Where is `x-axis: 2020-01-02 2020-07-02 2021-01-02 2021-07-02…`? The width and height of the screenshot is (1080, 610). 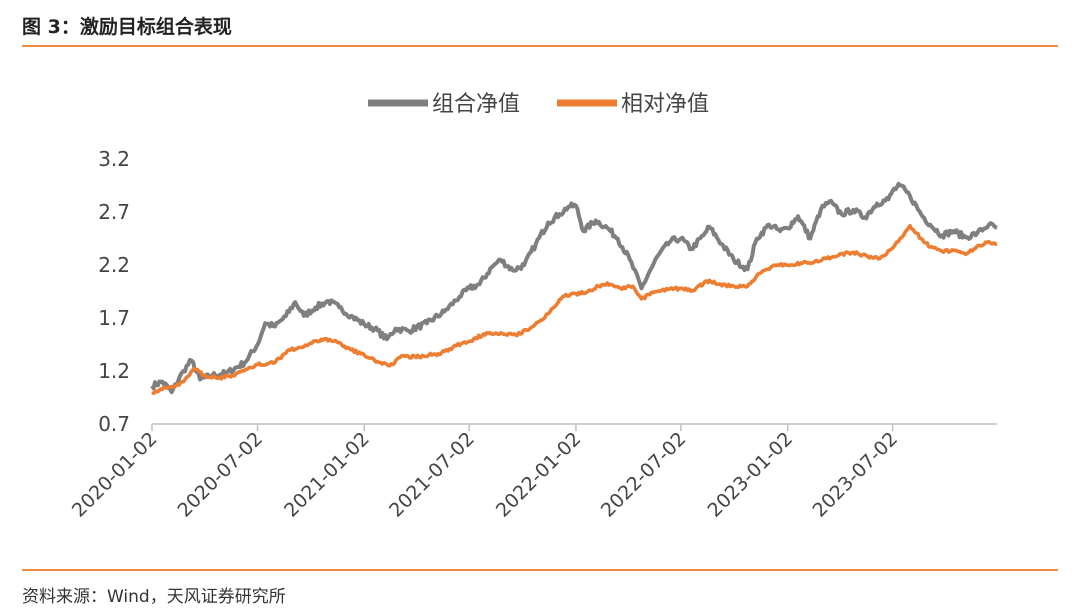
x-axis: 2020-01-02 2020-07-02 2021-01-02 2021-07-02… is located at coordinates (485, 473).